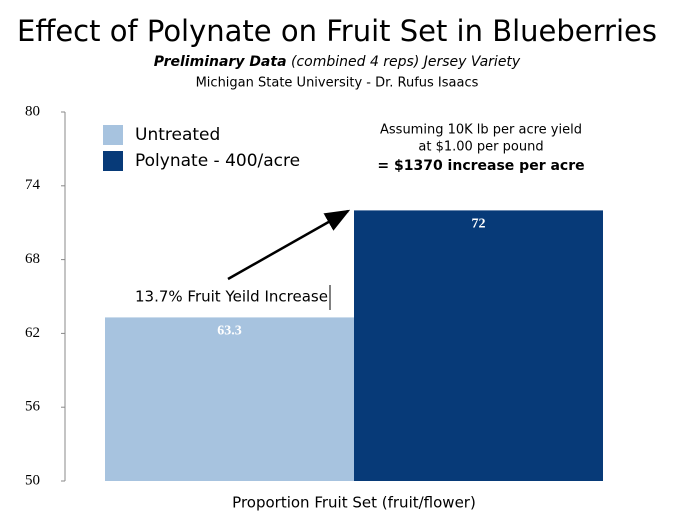  Describe the element at coordinates (229, 331) in the screenshot. I see `data-label: 63.3` at that location.